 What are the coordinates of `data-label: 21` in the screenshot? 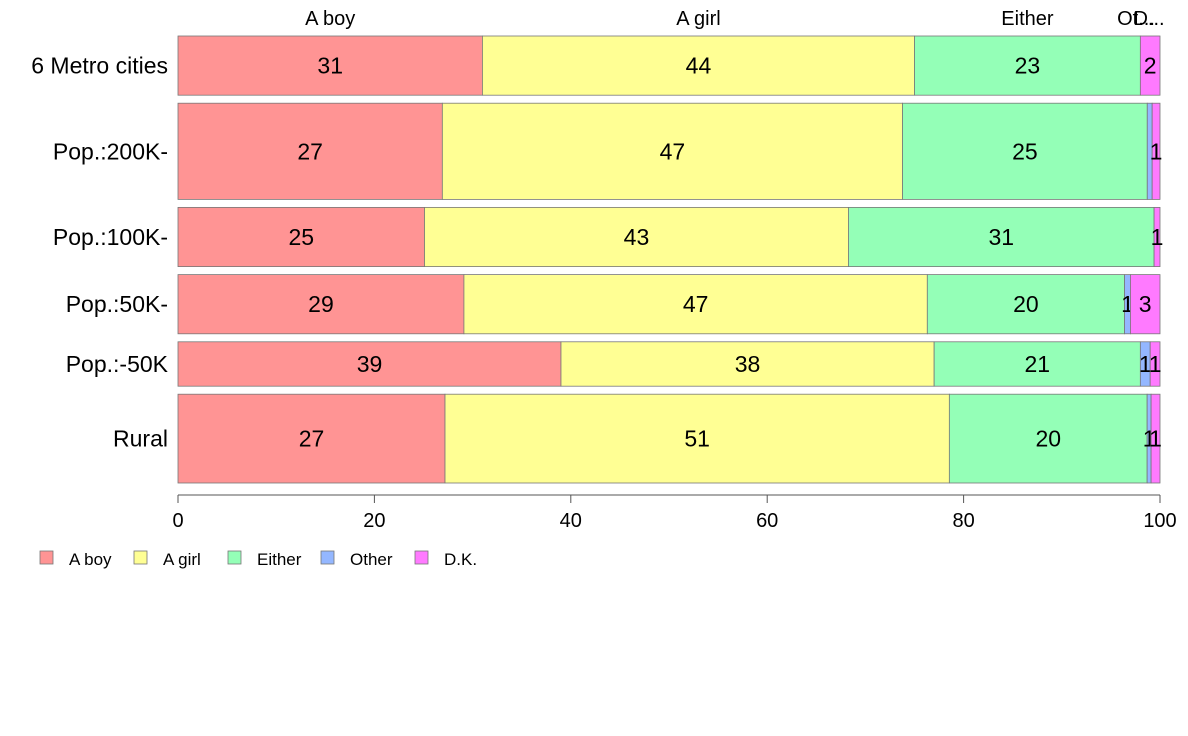 It's located at (1037, 364).